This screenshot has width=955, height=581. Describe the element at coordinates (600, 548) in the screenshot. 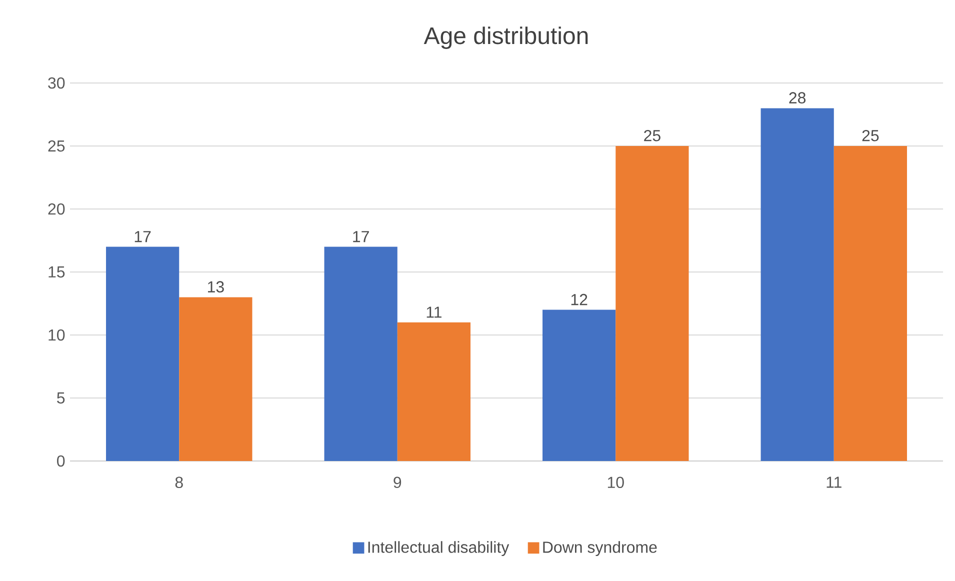

I see `legend-label: Down syndrome` at that location.